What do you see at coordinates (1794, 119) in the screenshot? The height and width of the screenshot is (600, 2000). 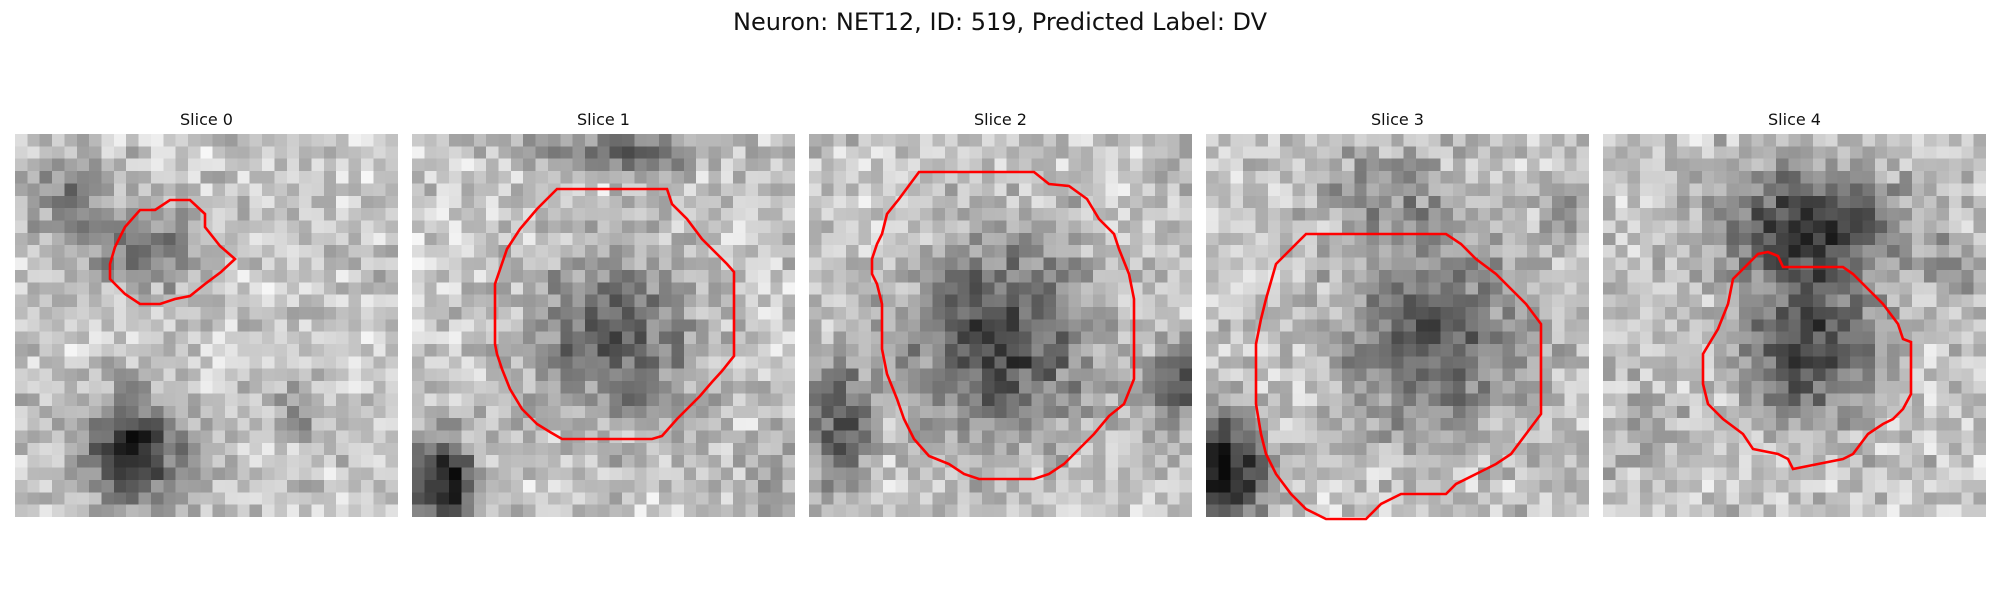 I see `slice-title-4: Slice 4` at bounding box center [1794, 119].